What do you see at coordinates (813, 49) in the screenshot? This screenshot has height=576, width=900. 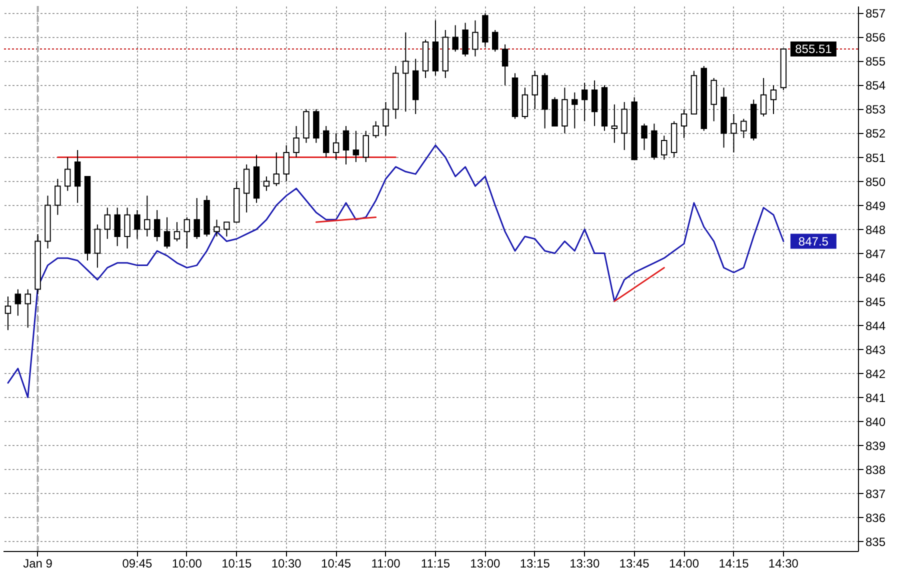 I see `ref-line-label: 855.51` at bounding box center [813, 49].